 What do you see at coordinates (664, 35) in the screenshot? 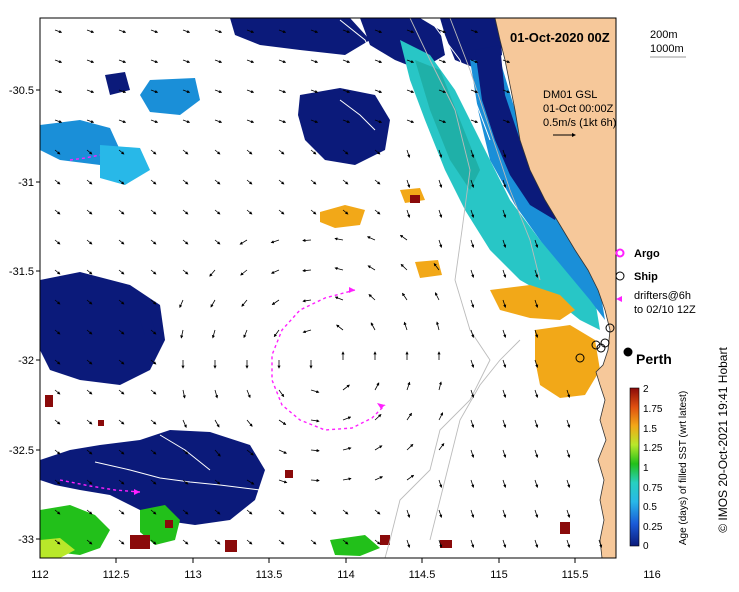
I see `bathy-label-200m: 200m` at bounding box center [664, 35].